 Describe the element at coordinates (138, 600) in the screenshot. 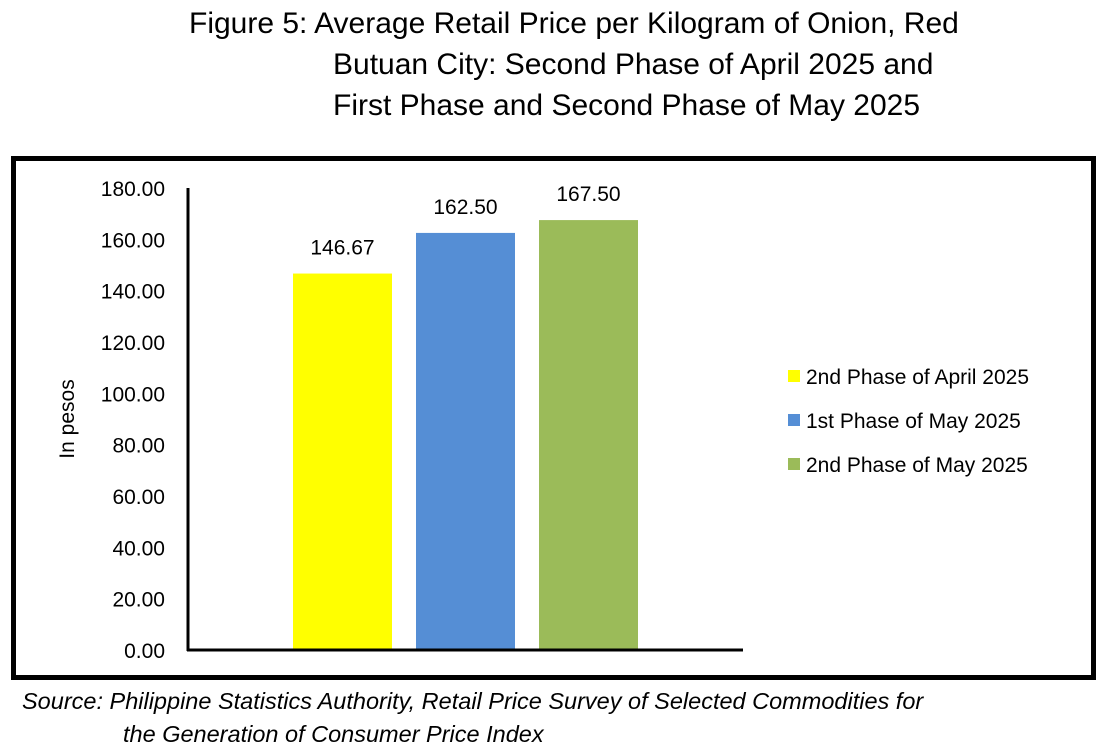

I see `y-tick-label: 20.00` at that location.